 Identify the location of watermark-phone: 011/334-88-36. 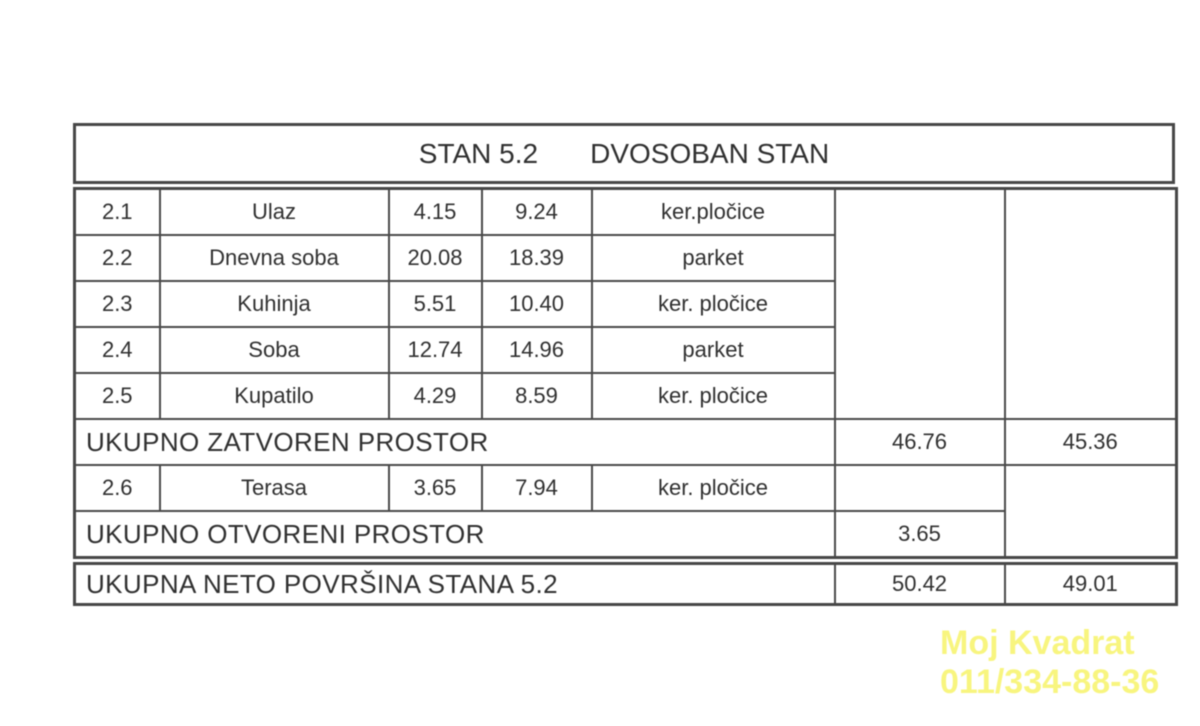
(1050, 682).